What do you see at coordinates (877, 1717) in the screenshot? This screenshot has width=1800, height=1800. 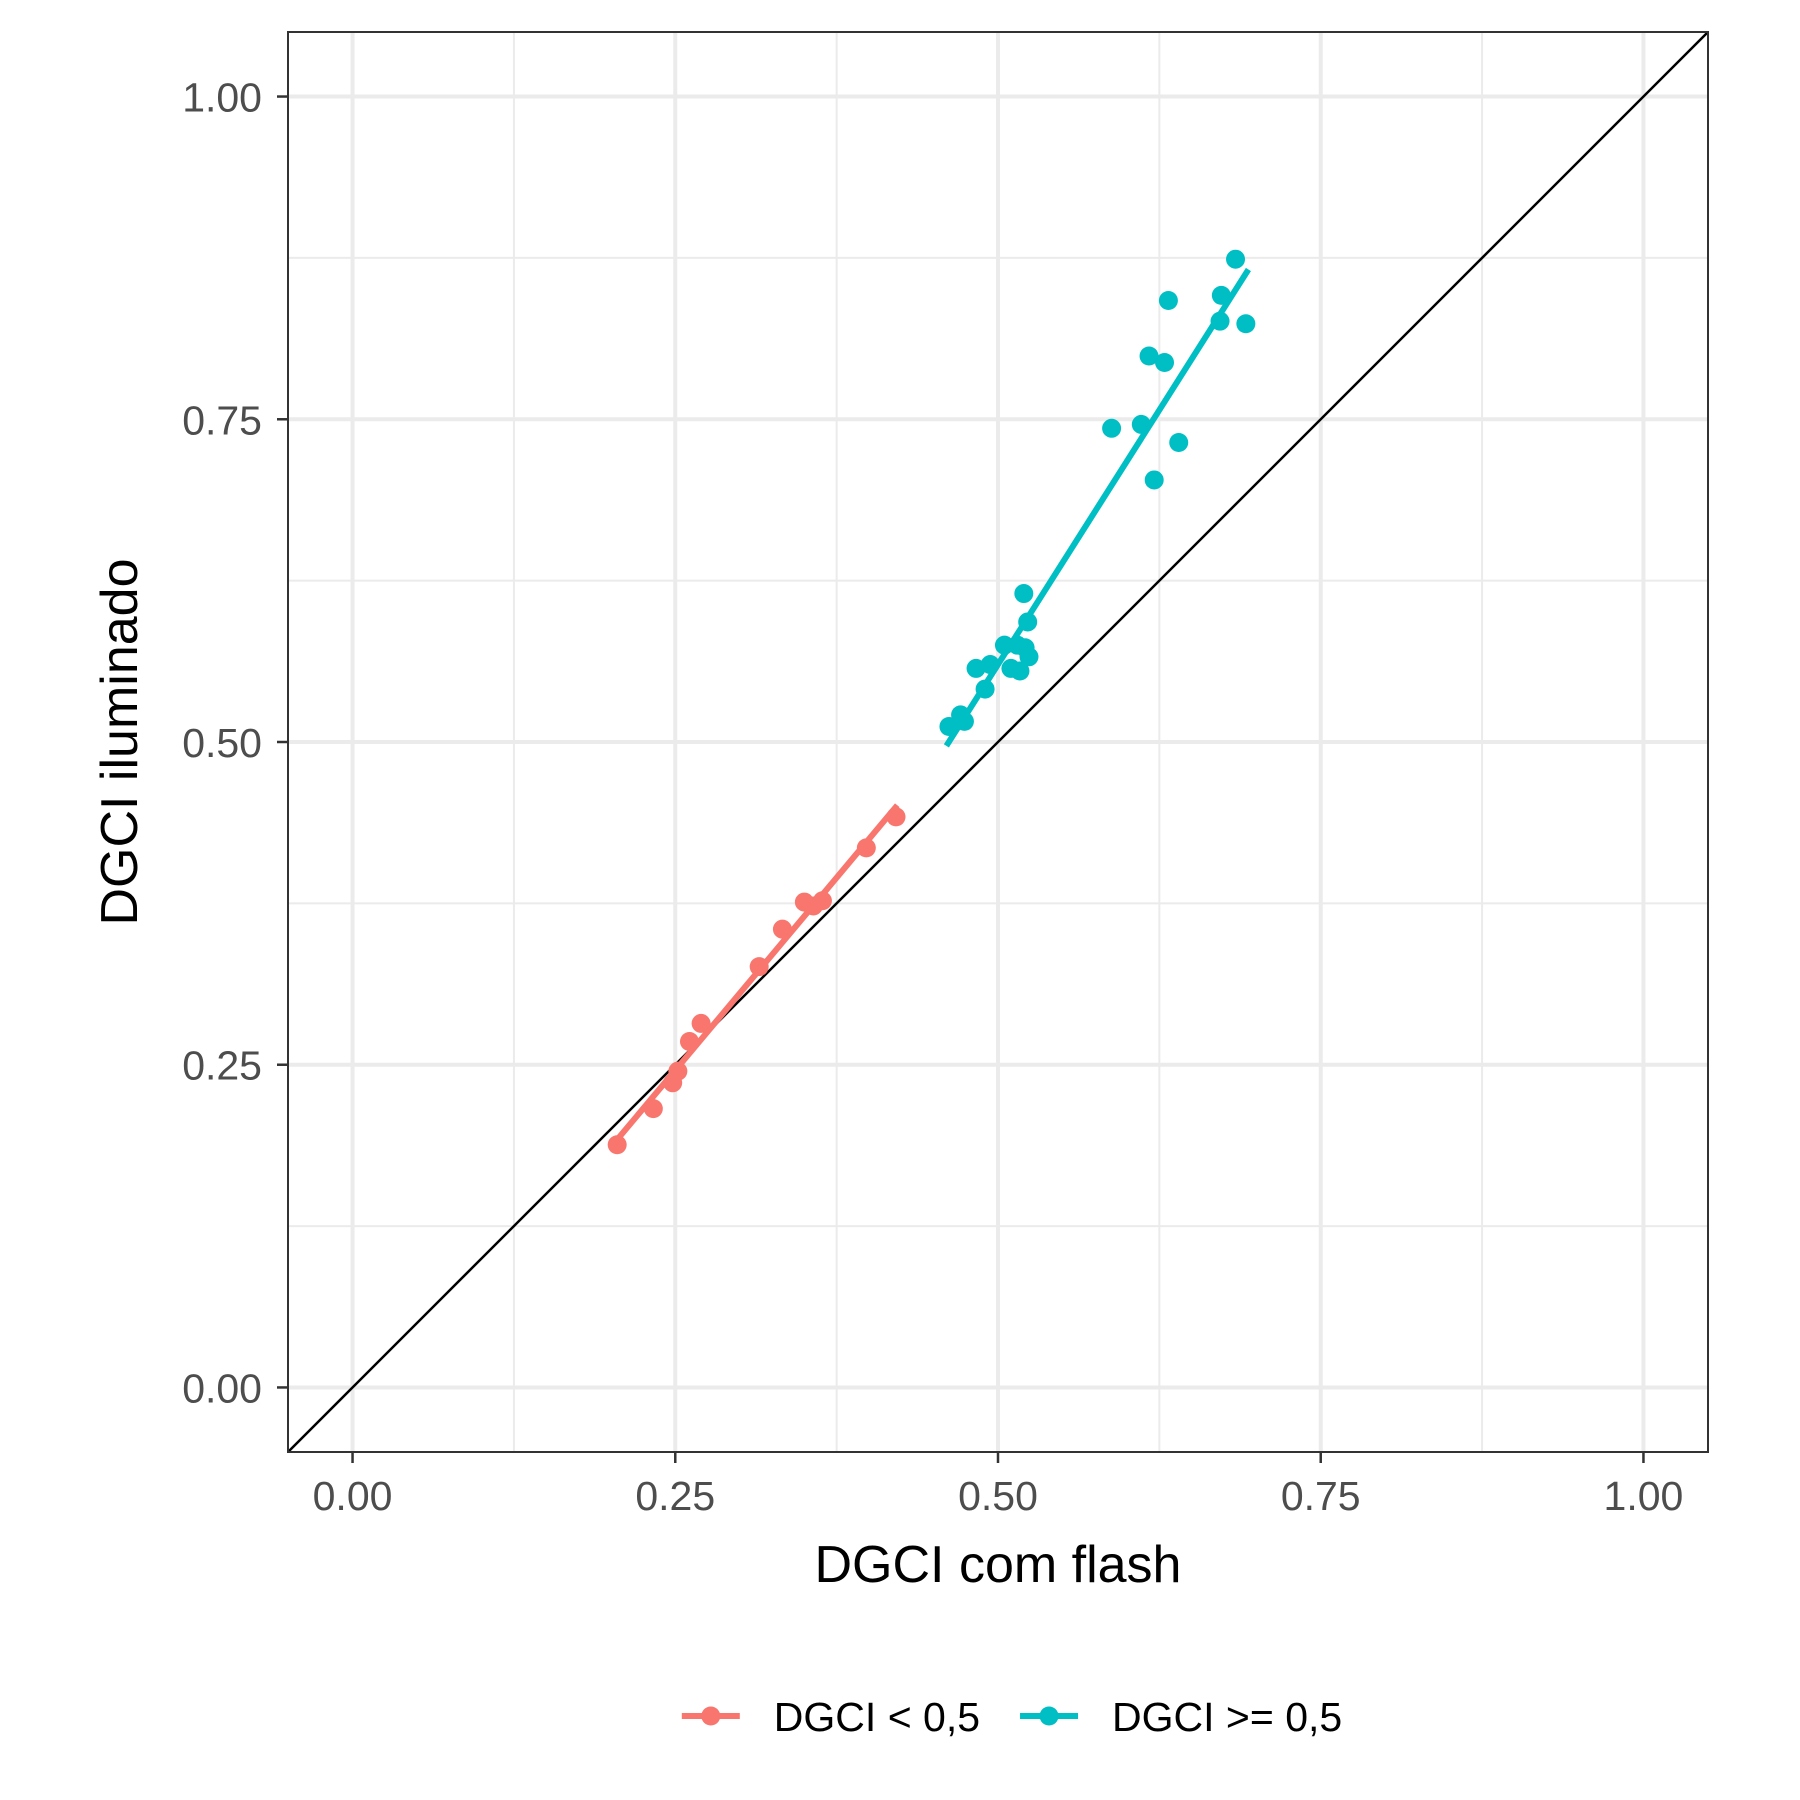 I see `legend-label: DGCI < 0,5` at bounding box center [877, 1717].